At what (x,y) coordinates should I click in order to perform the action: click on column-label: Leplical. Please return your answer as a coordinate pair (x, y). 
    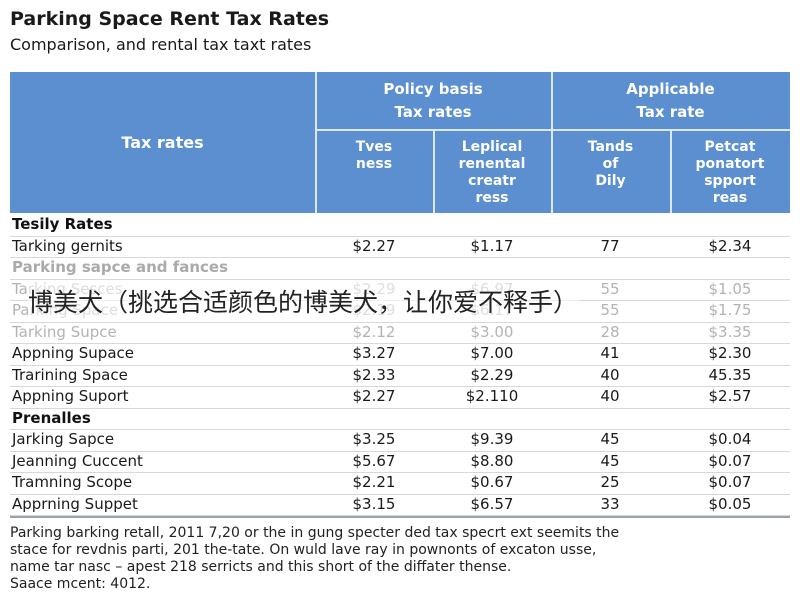
    Looking at the image, I should click on (492, 147).